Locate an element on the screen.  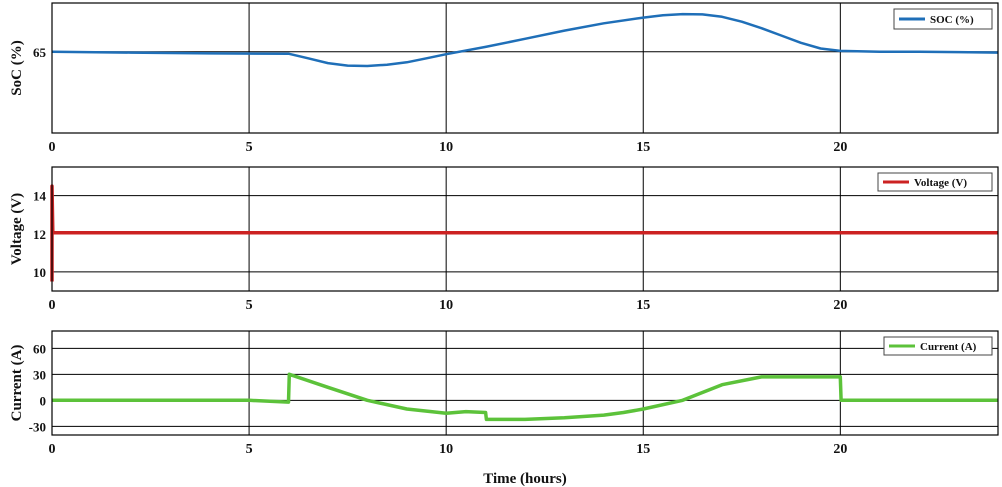
soc-ylabel: SoC (%) is located at coordinates (17, 67).